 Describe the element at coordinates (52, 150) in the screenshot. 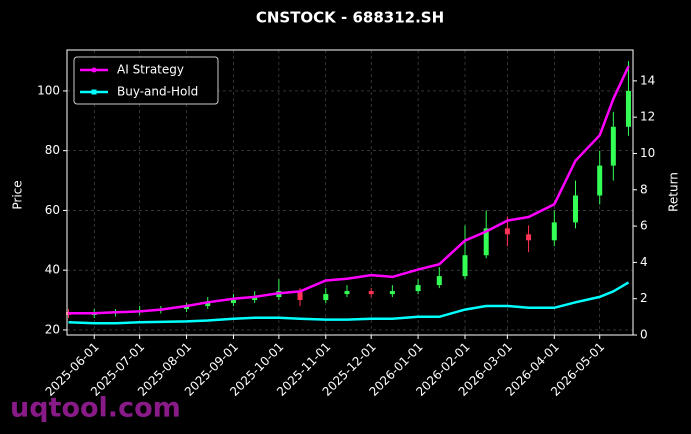

I see `y-tick-label: 80` at that location.